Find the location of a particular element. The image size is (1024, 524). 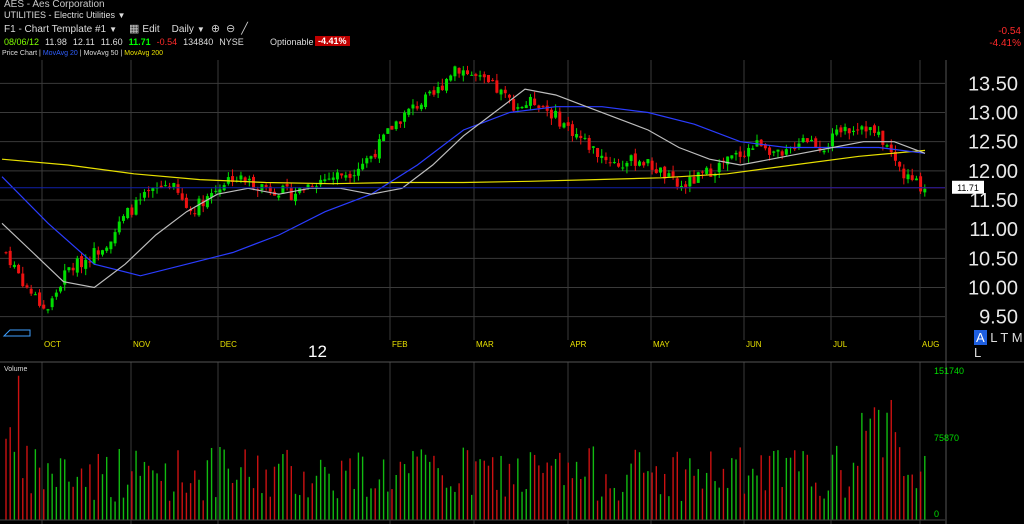

quote-last: 11.71 is located at coordinates (139, 42).